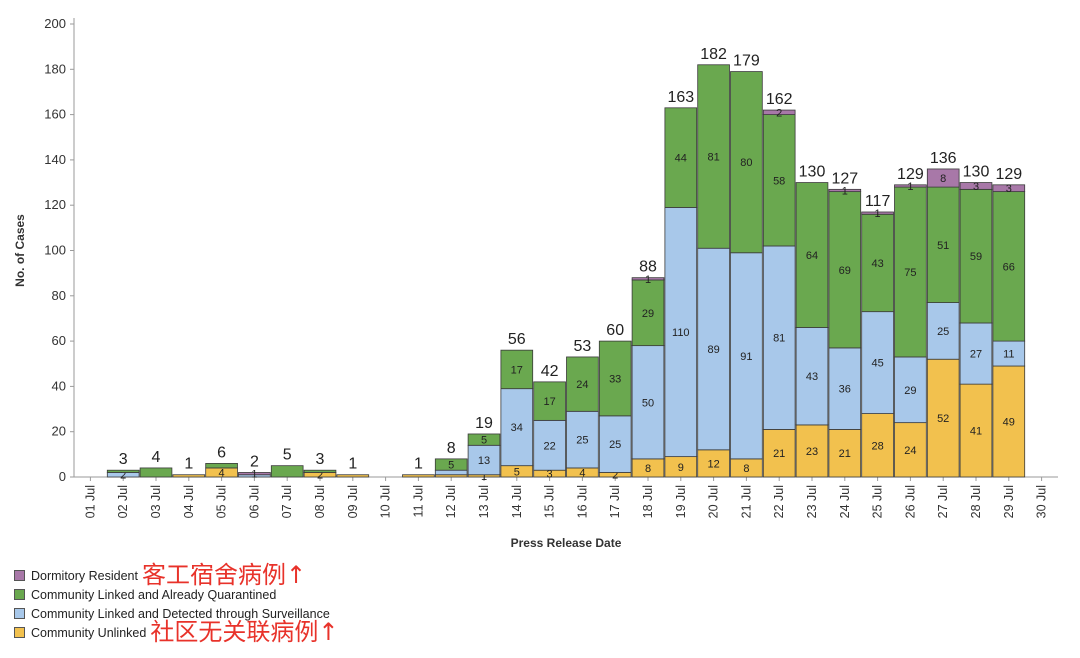 This screenshot has height=658, width=1080. Describe the element at coordinates (254, 461) in the screenshot. I see `bar-total-label: 2` at that location.